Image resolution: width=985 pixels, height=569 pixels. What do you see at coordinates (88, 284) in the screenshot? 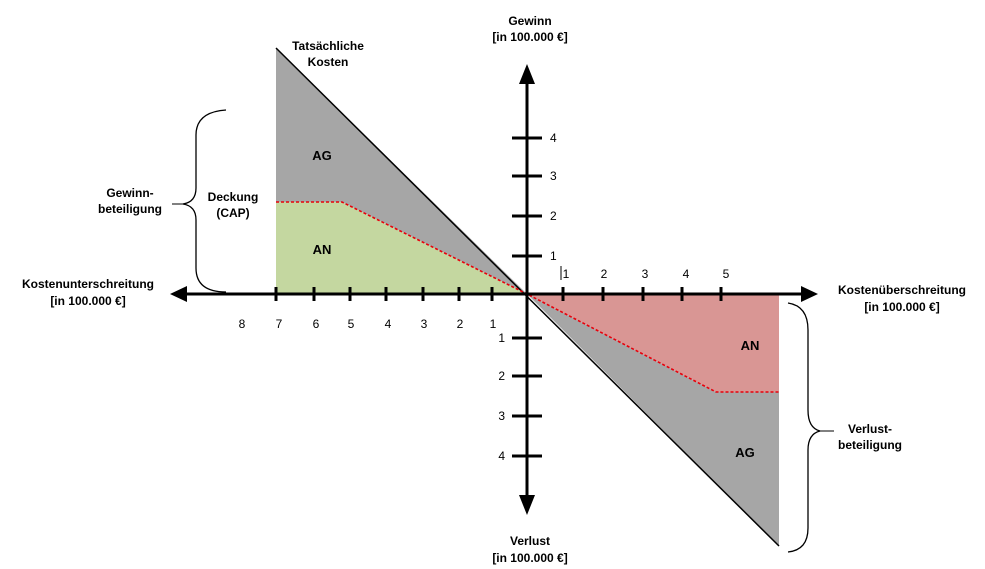
I see `x-axis-title-left: Kostenunterschreitung` at bounding box center [88, 284].